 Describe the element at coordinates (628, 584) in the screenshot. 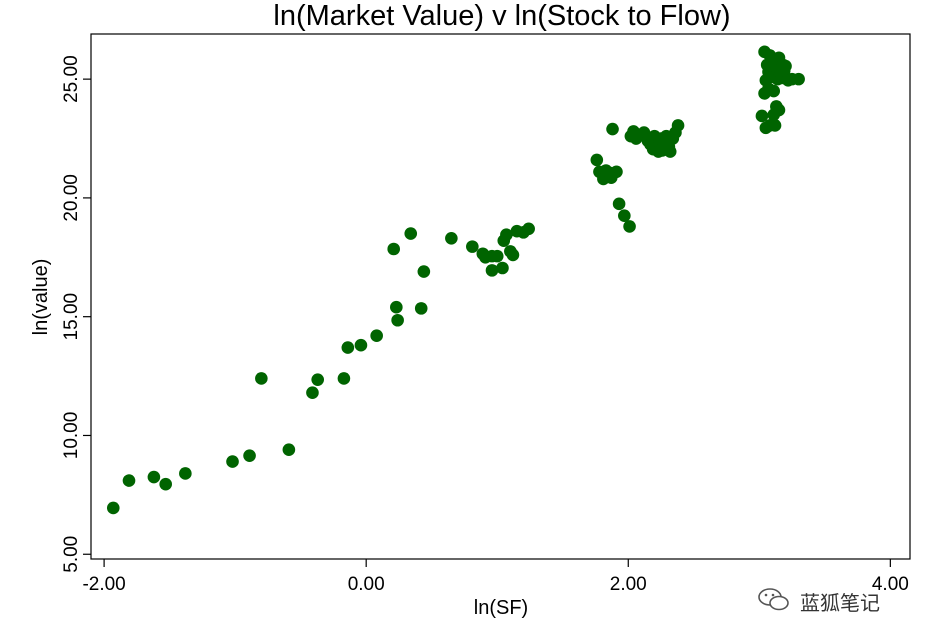

I see `x-tick-label: 2.00` at that location.